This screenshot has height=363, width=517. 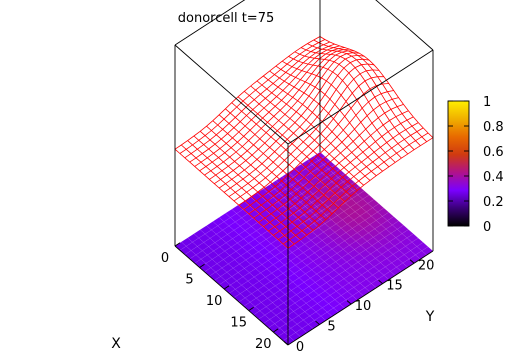 I want to click on colorbar-tick-label: 0.6, so click(x=493, y=152).